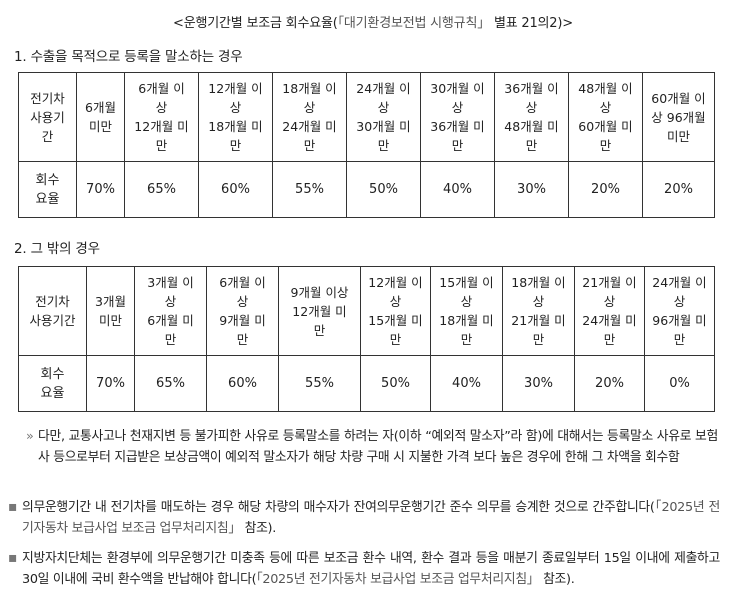 The image size is (746, 599). I want to click on page-title: <운행기간별 보조금 회수요율(「대기환경보전법 시행규칙」 별표 21의2)>, so click(373, 21).